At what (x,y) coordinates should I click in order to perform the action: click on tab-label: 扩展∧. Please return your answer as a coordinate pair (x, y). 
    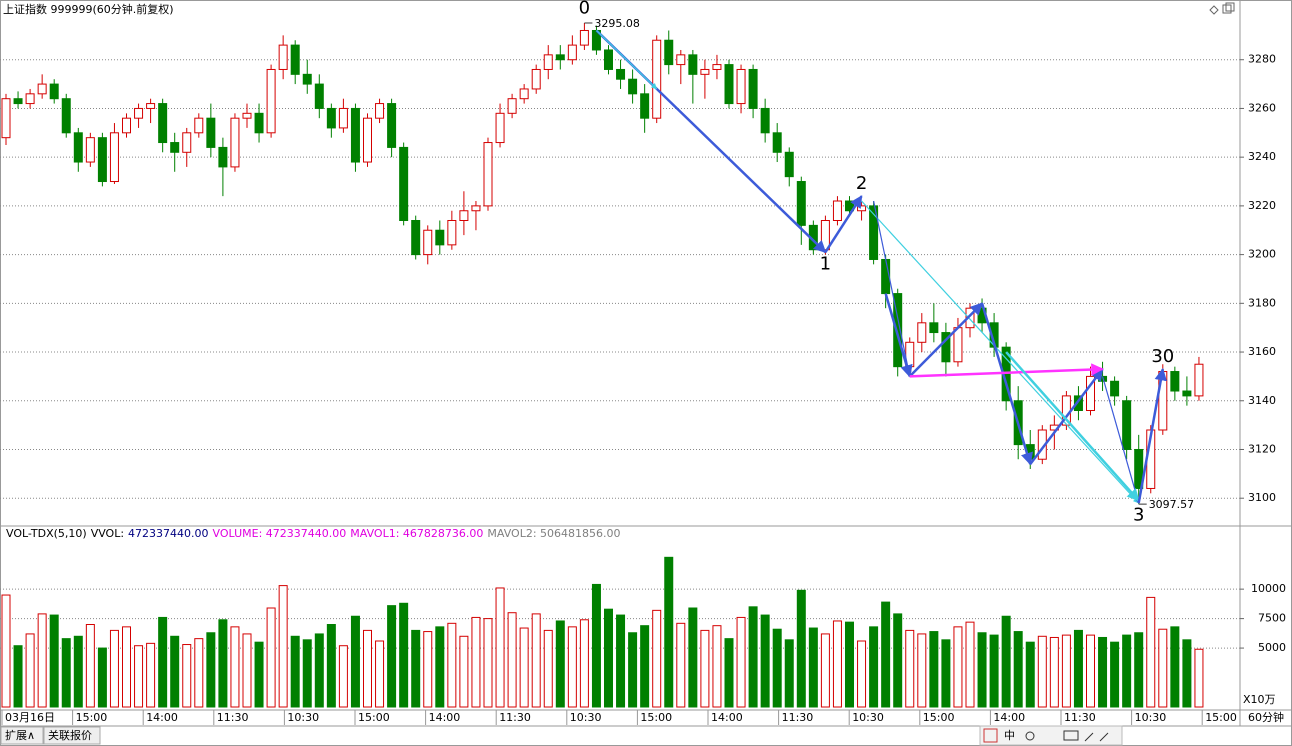
    Looking at the image, I should click on (20, 735).